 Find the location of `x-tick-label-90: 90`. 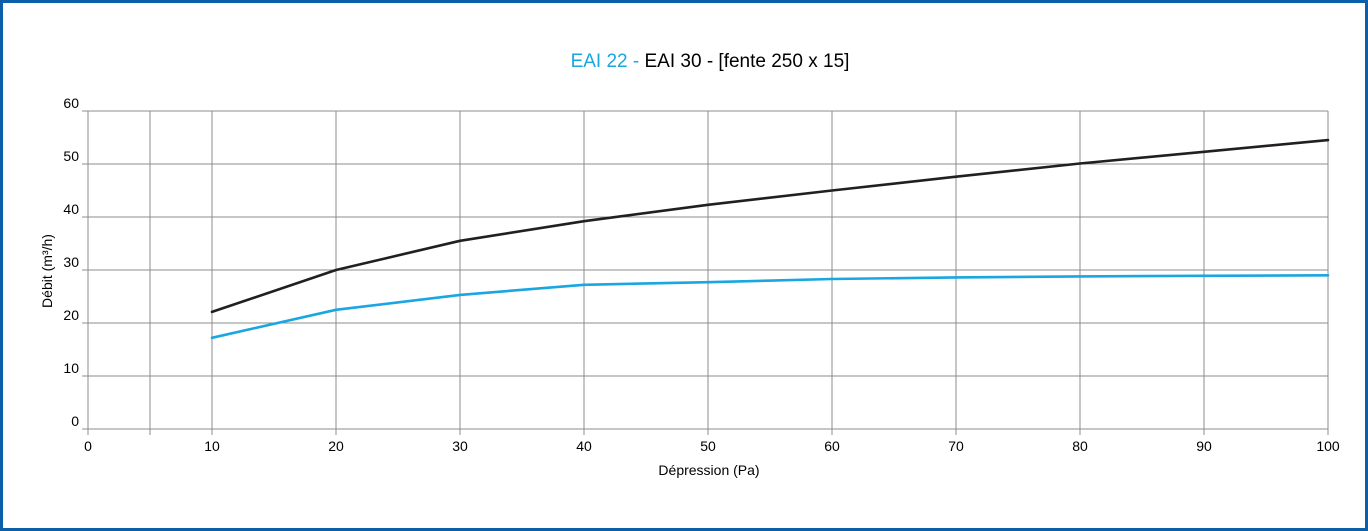

x-tick-label-90: 90 is located at coordinates (1204, 446).